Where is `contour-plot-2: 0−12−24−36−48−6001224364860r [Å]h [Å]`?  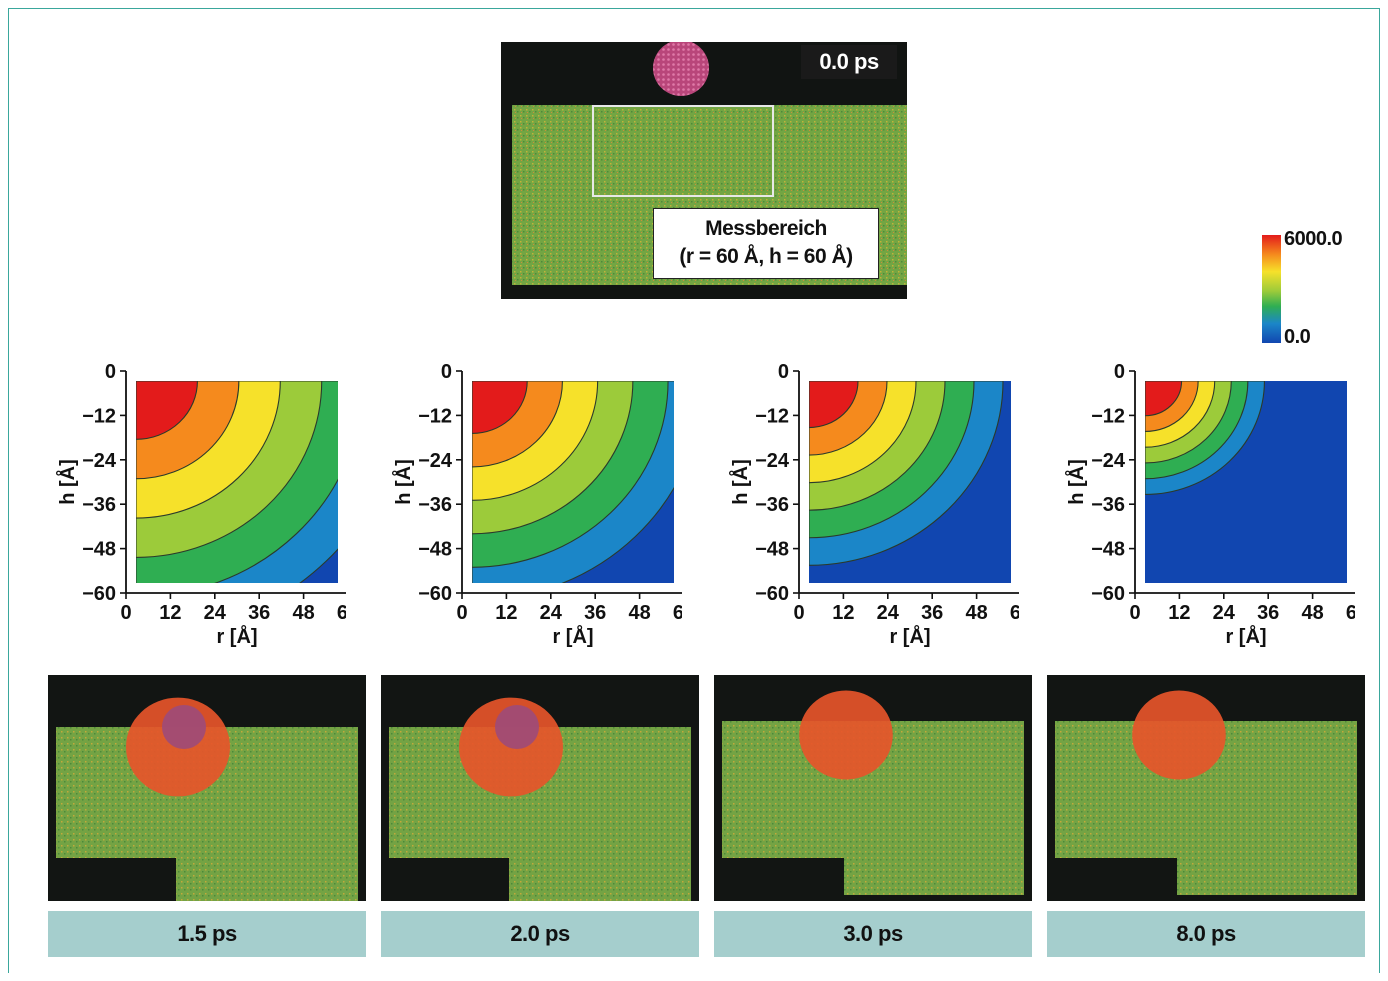 contour-plot-2: 0−12−24−36−48−6001224364860r [Å]h [Å] is located at coordinates (536, 504).